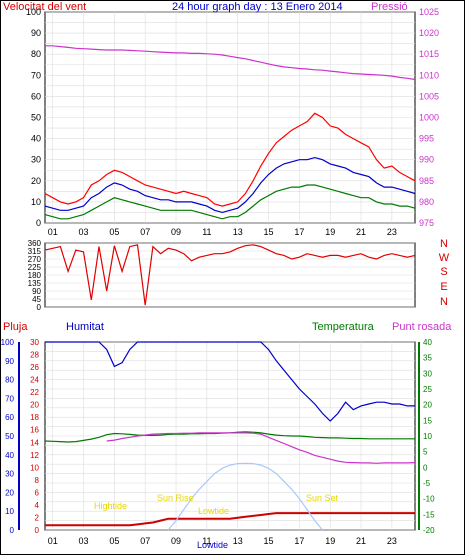  What do you see at coordinates (35, 275) in the screenshot?
I see `direction-y-tick-label: 180` at bounding box center [35, 275].